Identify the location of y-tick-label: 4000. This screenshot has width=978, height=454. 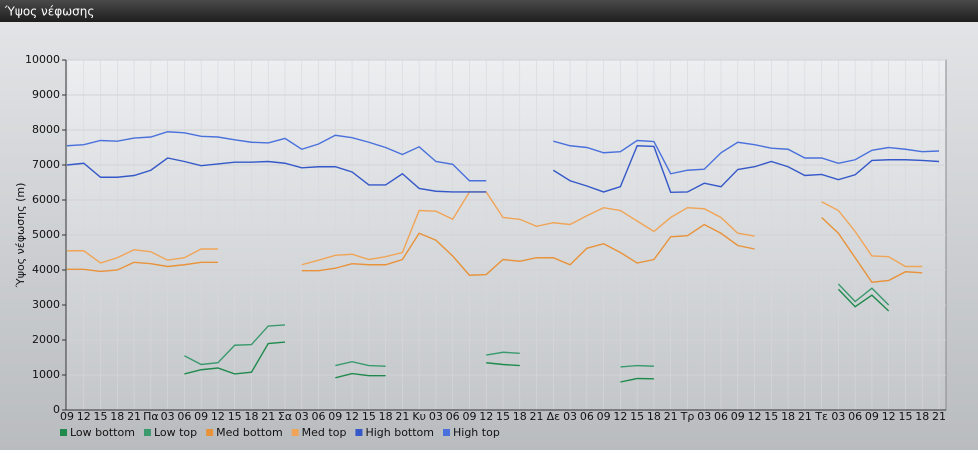
(46, 269).